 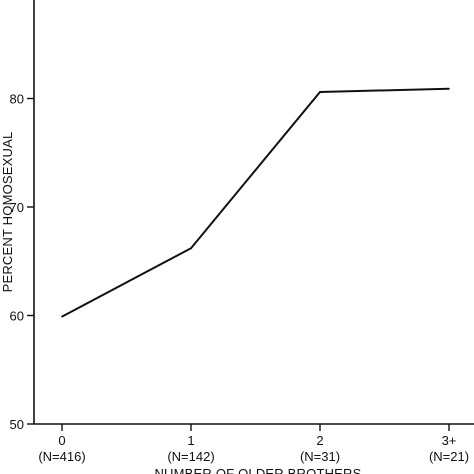 What do you see at coordinates (190, 456) in the screenshot?
I see `x-tick-count-label: (N=142)` at bounding box center [190, 456].